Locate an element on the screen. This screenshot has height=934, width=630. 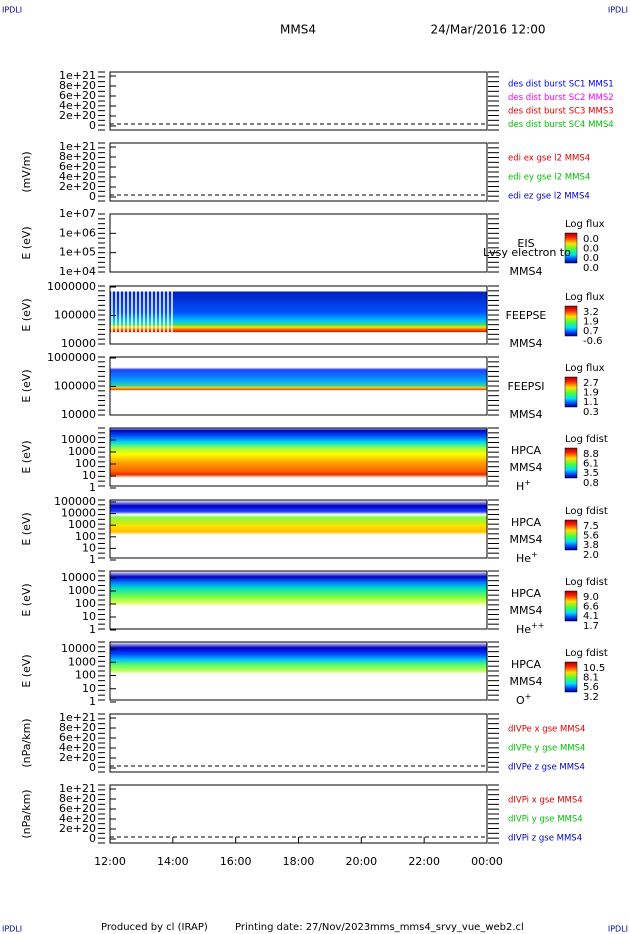
colorbar-tick-label: 3.8 is located at coordinates (591, 545).